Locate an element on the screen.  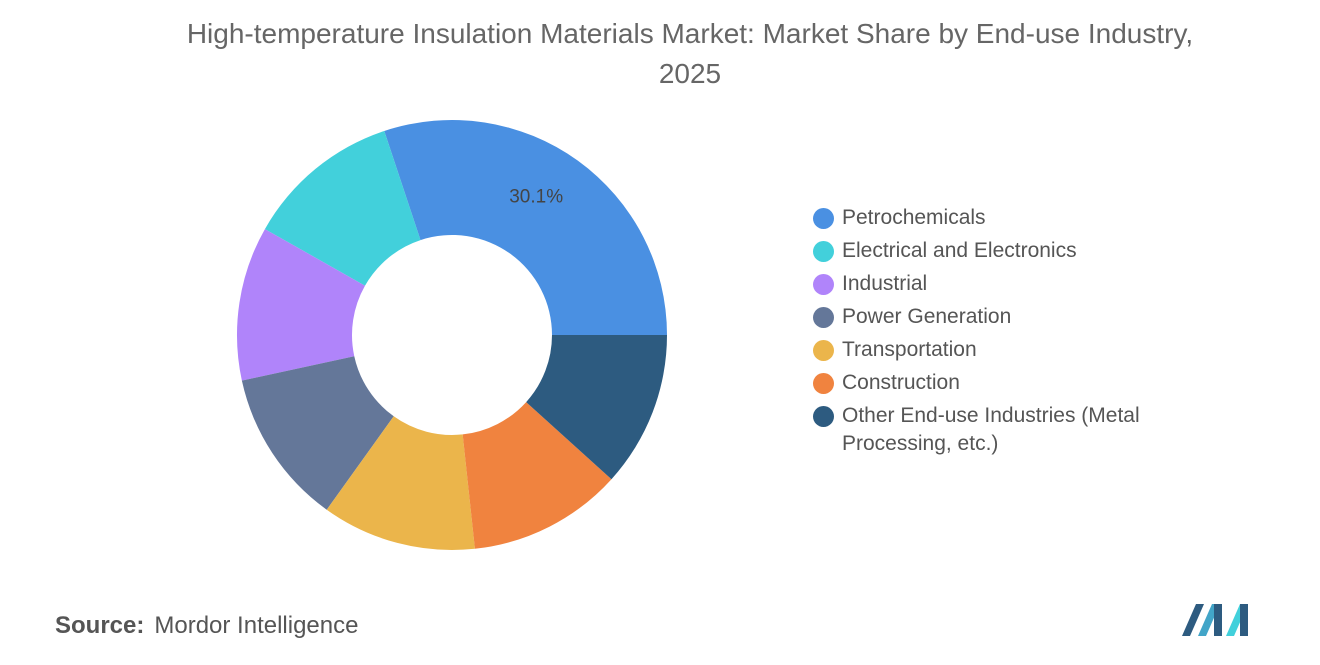
legend-item: Transportation is located at coordinates (987, 350).